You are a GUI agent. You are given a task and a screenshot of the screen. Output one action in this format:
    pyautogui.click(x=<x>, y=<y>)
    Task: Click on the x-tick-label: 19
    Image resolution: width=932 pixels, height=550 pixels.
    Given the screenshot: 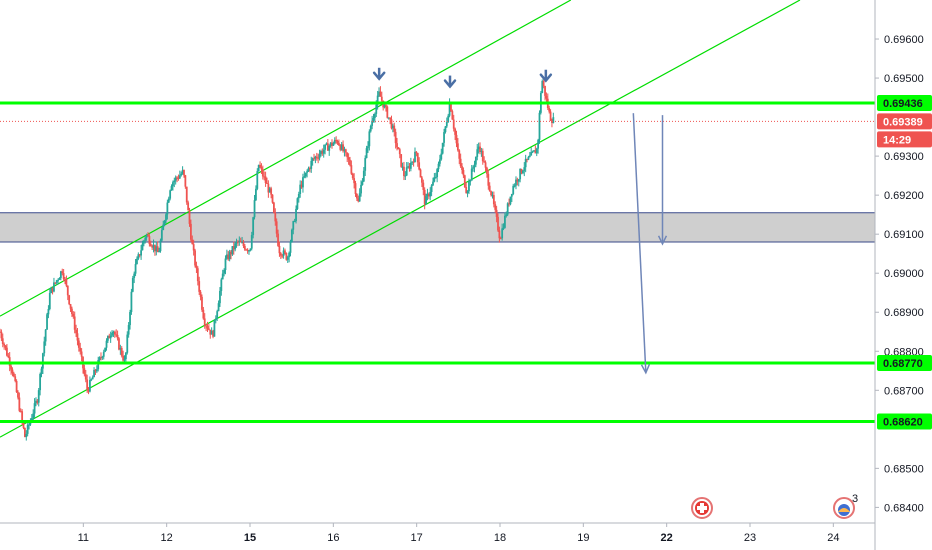 What is the action you would take?
    pyautogui.click(x=583, y=538)
    